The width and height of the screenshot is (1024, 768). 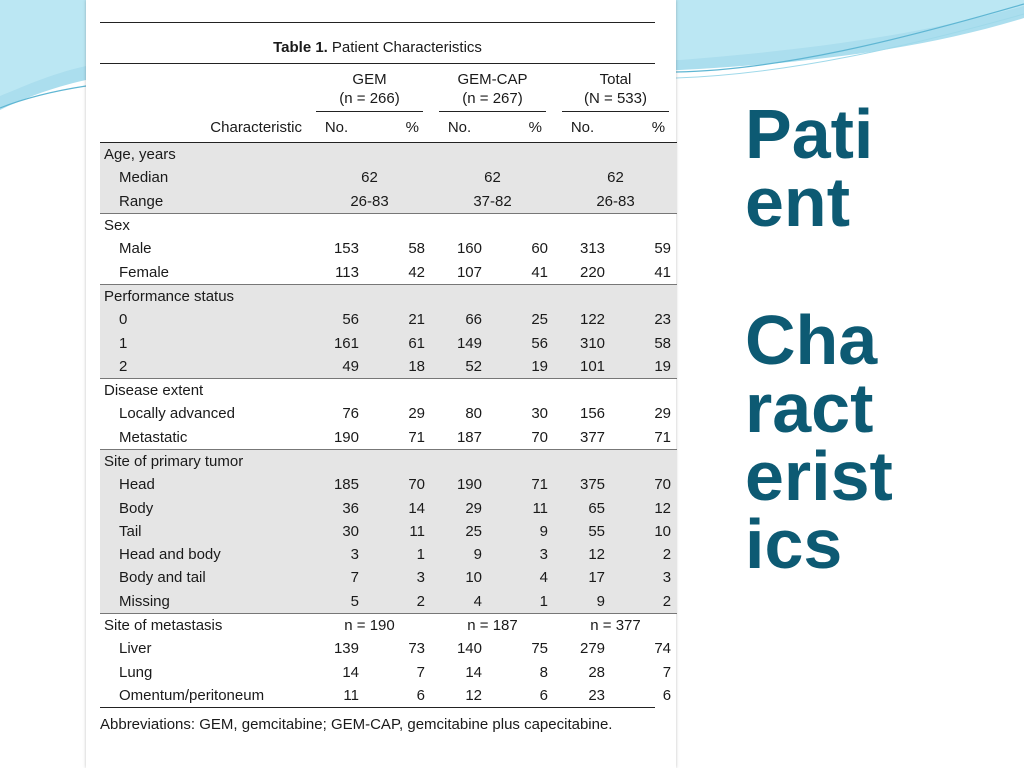 I want to click on section-label: Site of primary tumor, so click(x=389, y=461).